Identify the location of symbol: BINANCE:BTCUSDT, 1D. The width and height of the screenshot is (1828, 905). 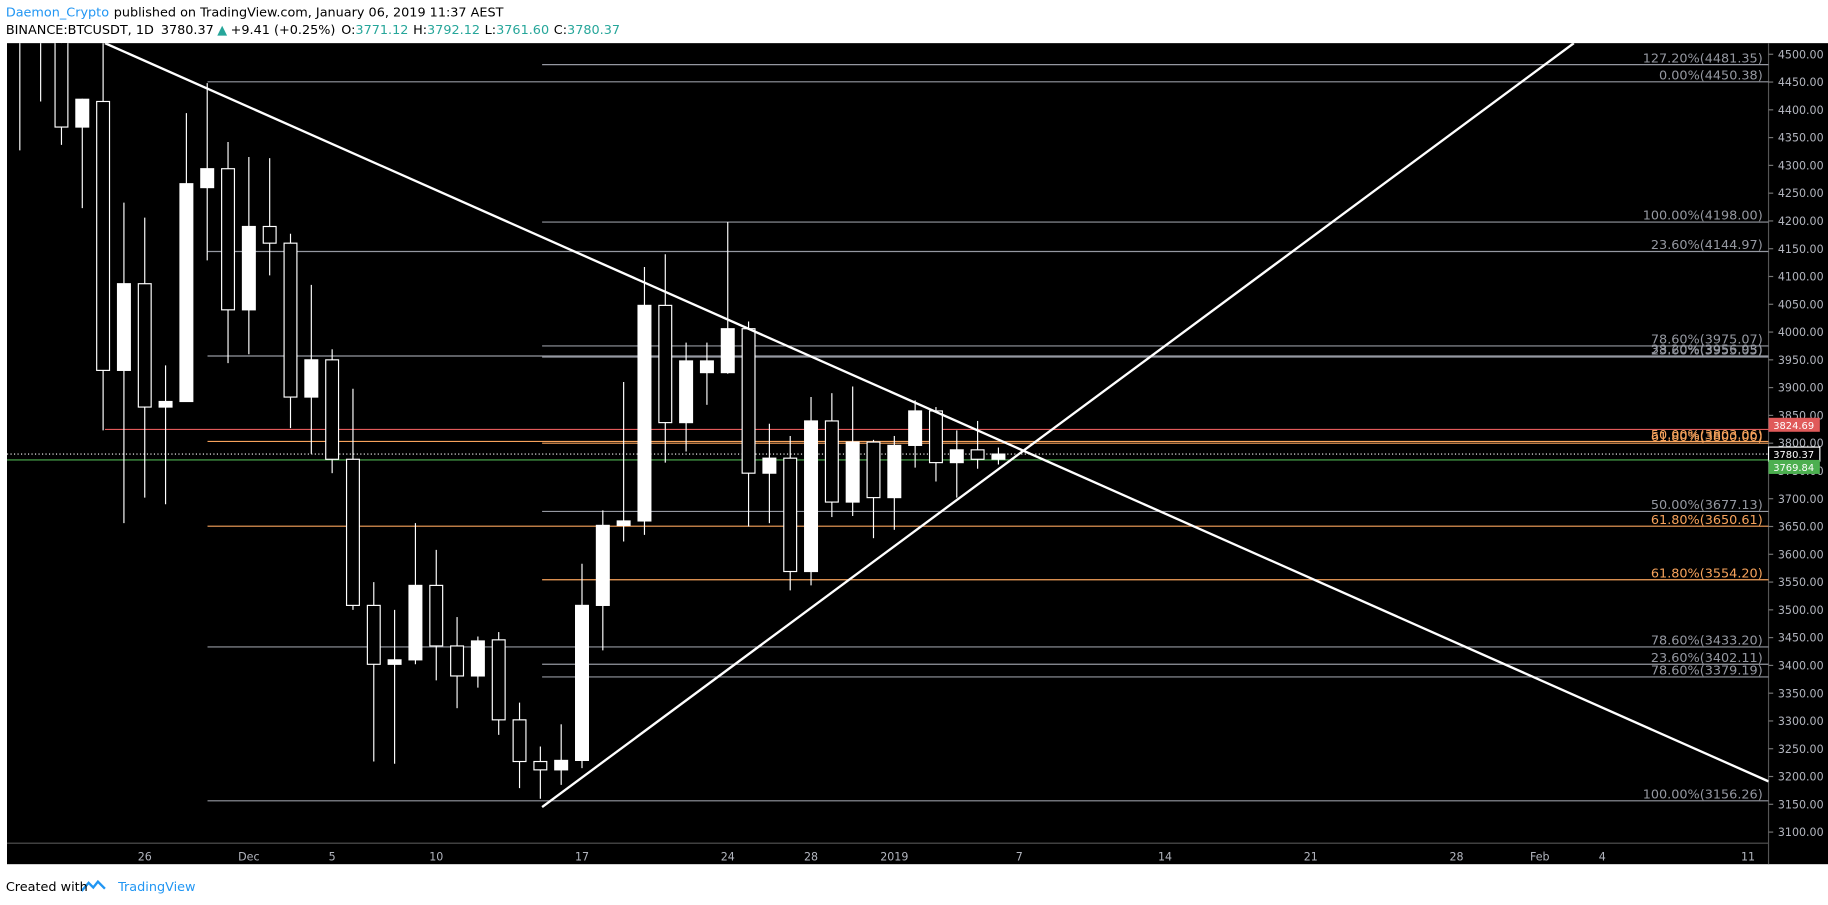
(80, 30).